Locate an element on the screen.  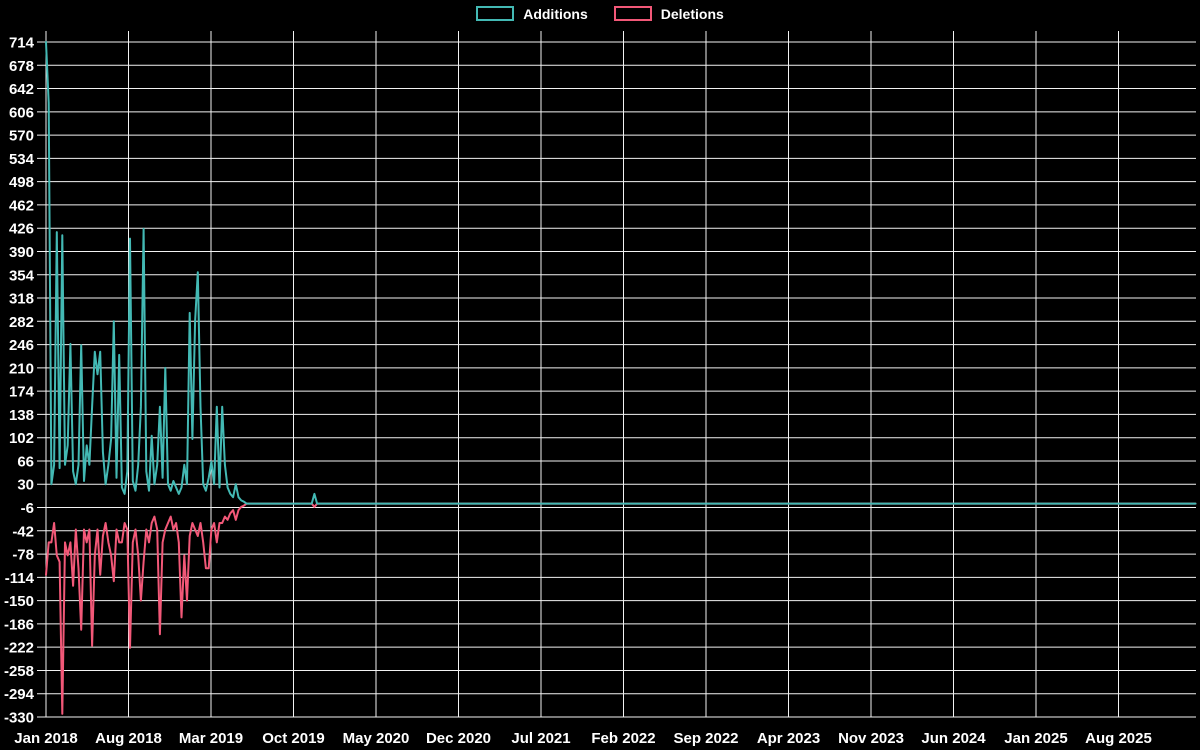
legend-item-additions: Additions is located at coordinates (532, 13).